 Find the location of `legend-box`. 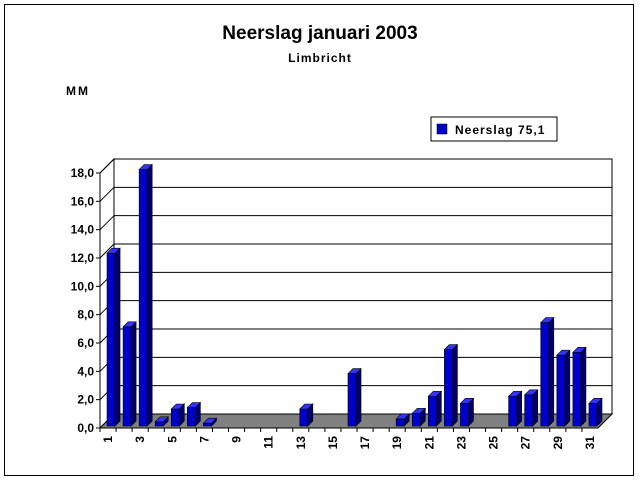

legend-box is located at coordinates (494, 129).